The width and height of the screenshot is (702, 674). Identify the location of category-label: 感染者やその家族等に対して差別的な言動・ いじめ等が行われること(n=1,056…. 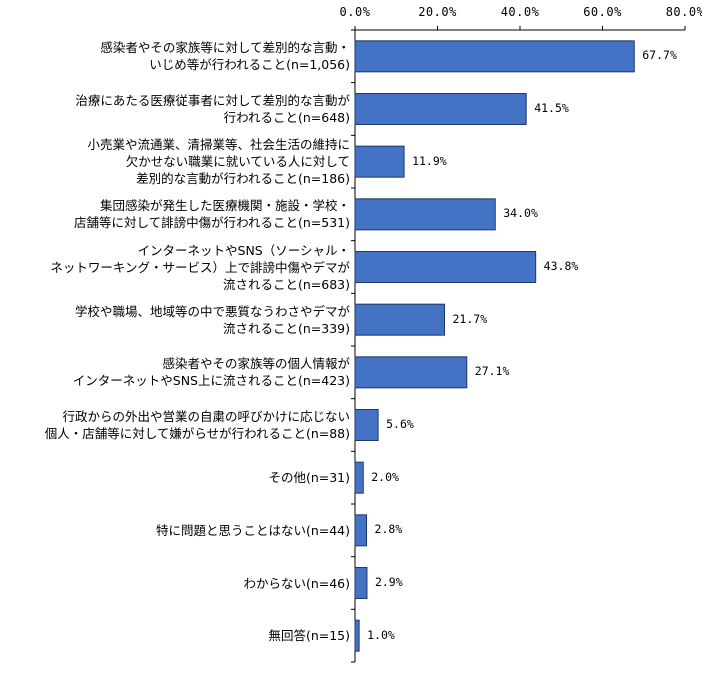
(225, 56).